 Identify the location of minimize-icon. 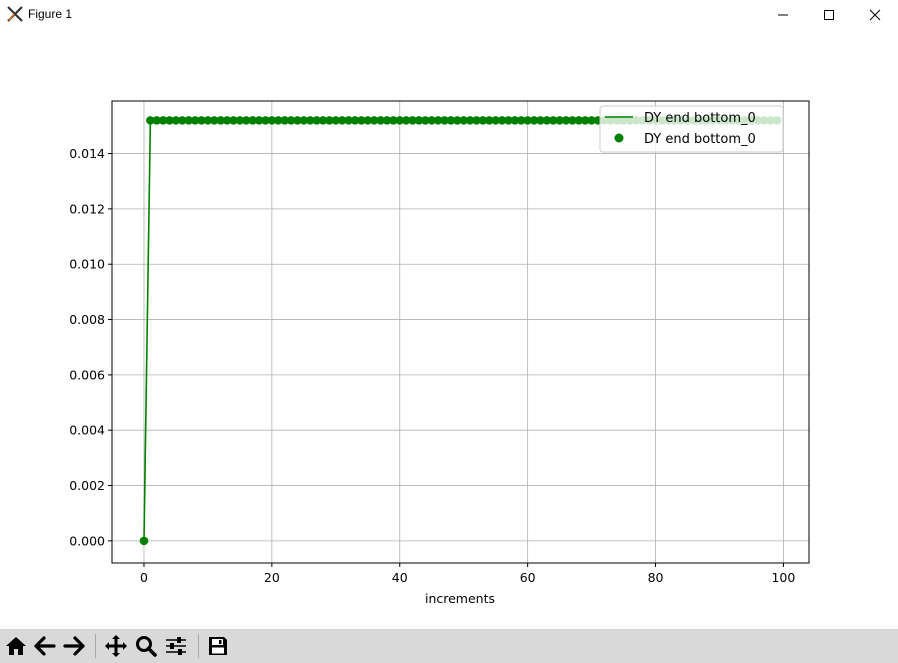
(783, 15).